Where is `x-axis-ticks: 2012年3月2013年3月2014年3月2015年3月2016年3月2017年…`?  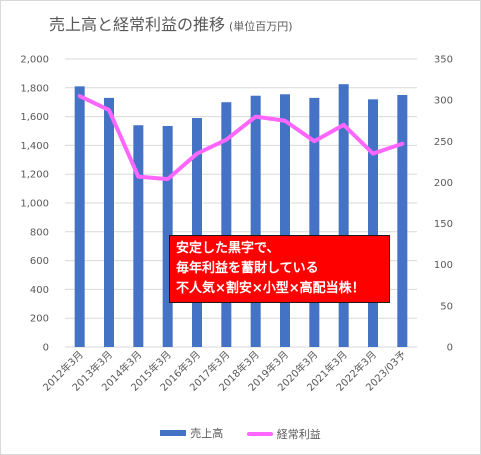
x-axis-ticks: 2012年3月2013年3月2014年3月2015年3月2016年3月2017年… is located at coordinates (224, 371).